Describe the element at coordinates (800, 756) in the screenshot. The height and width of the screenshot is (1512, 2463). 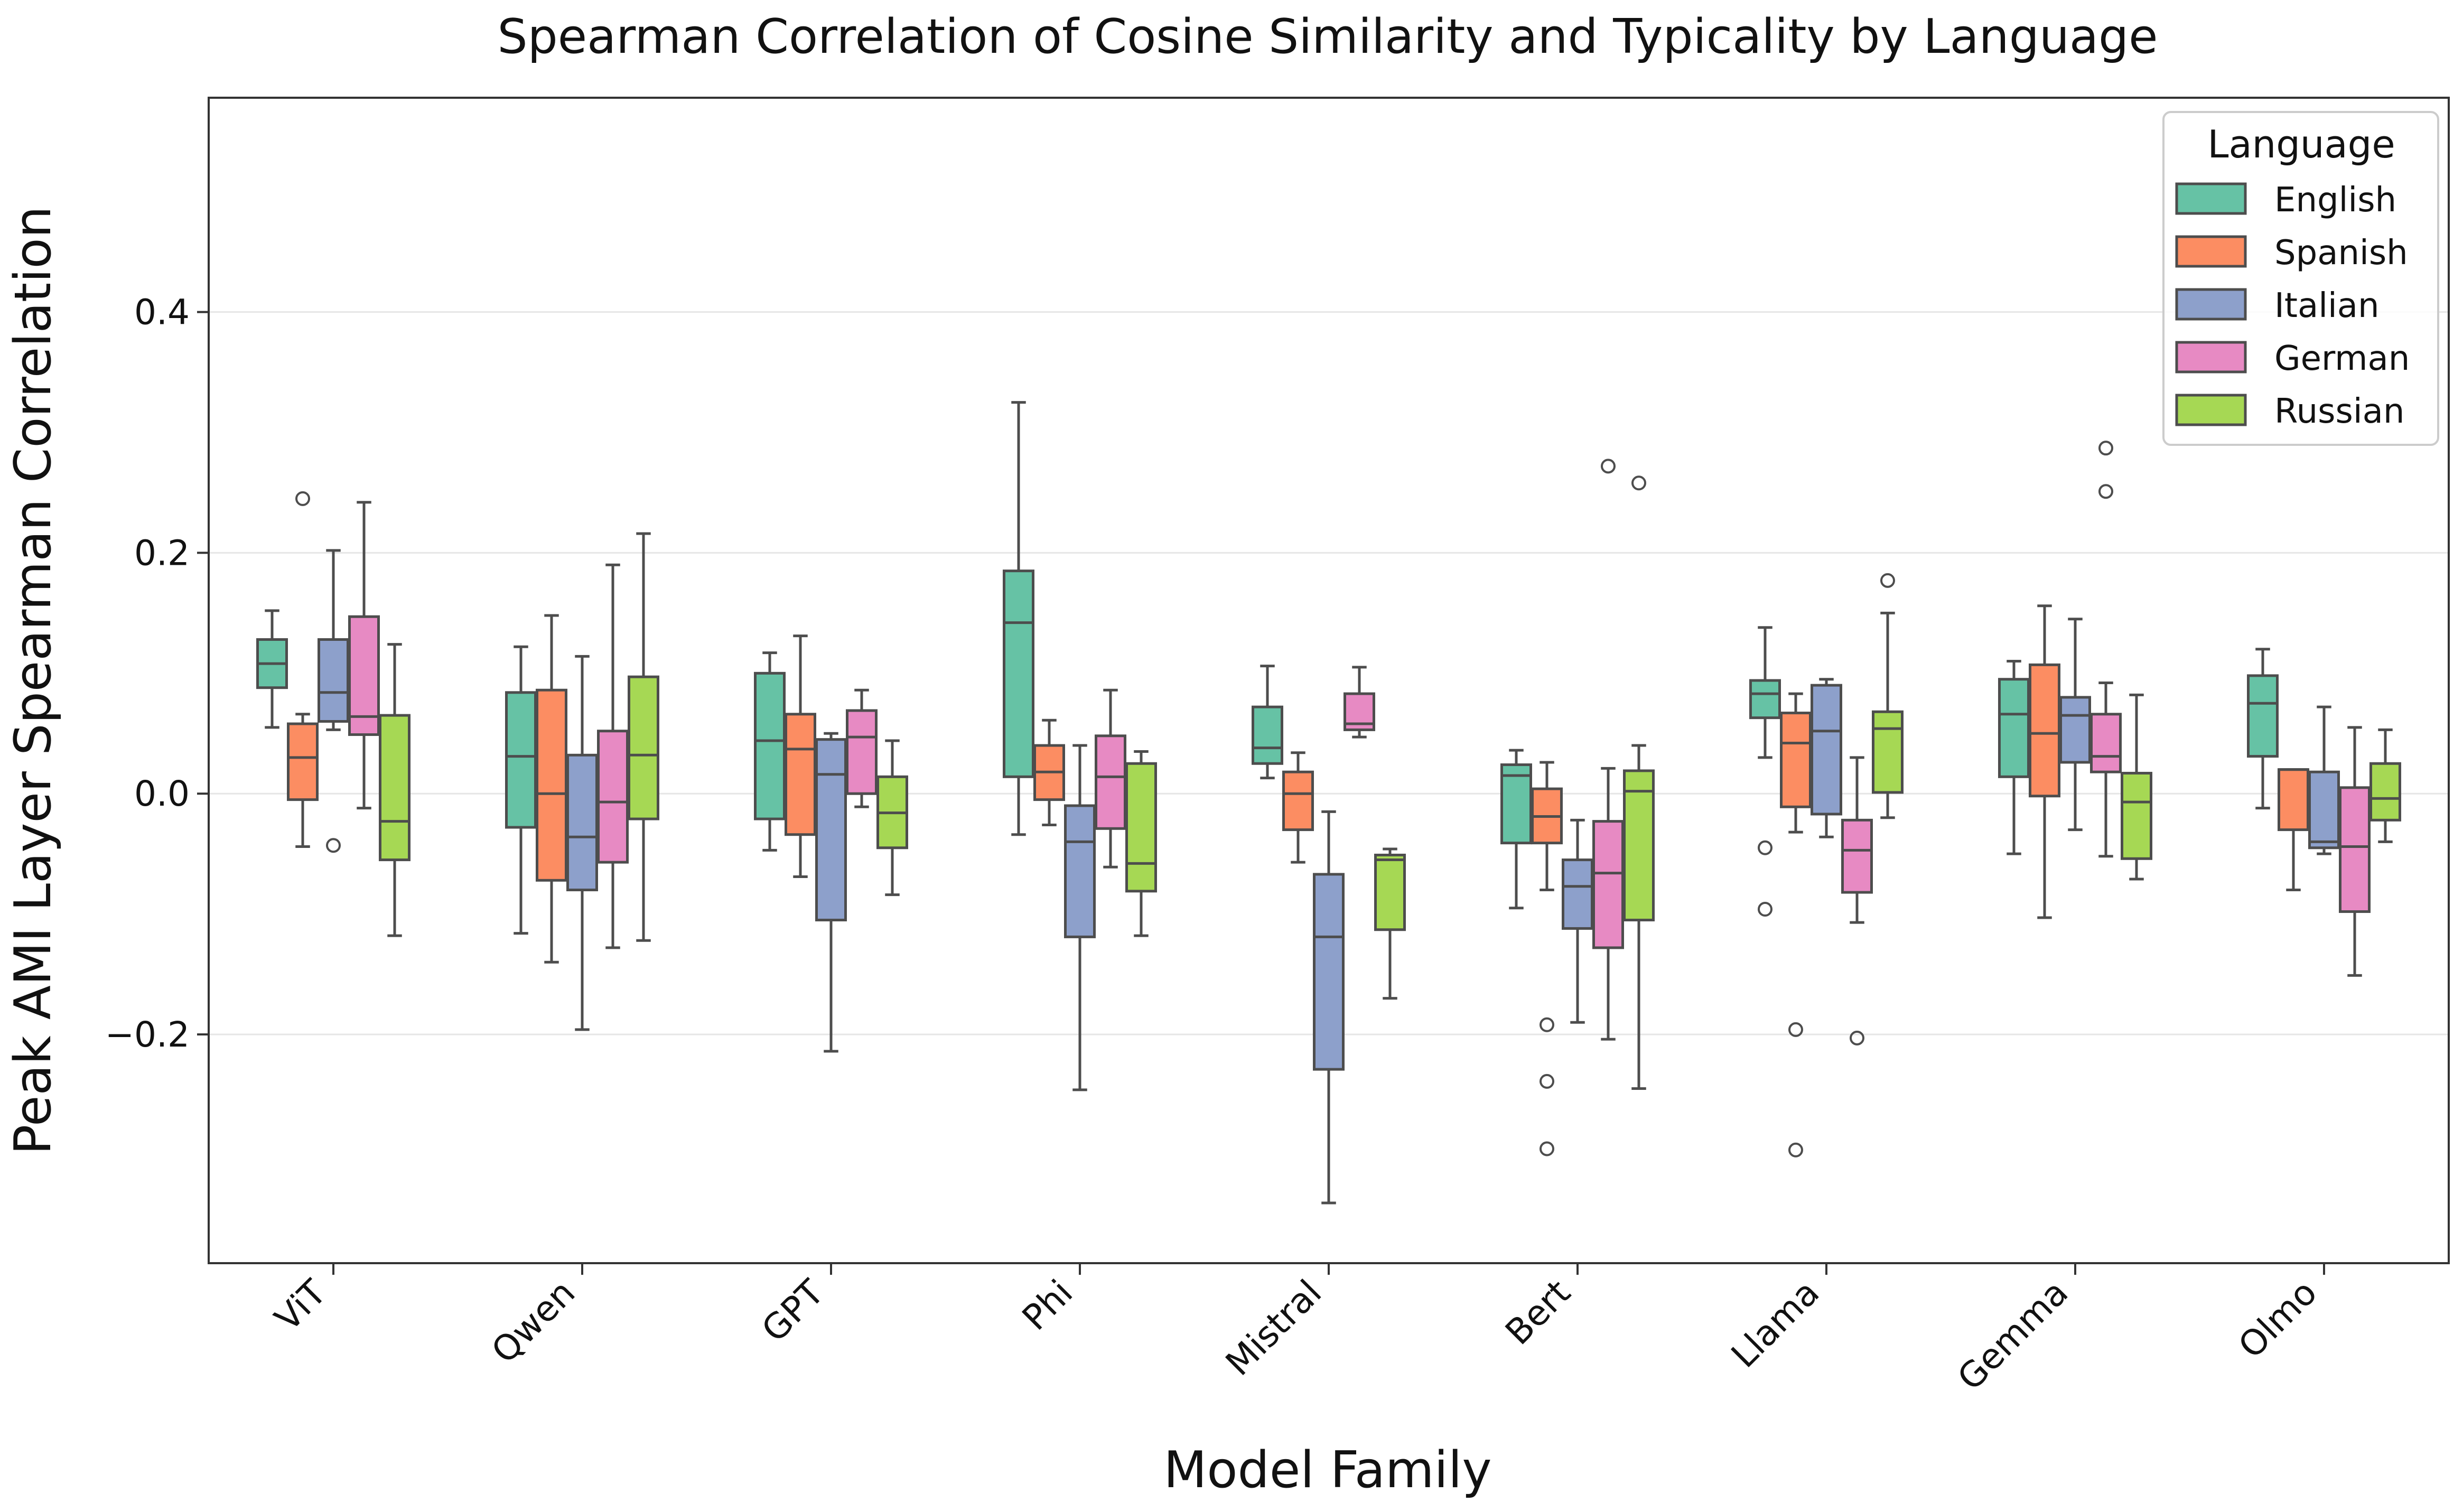
I see `box-spanish-gpt` at that location.